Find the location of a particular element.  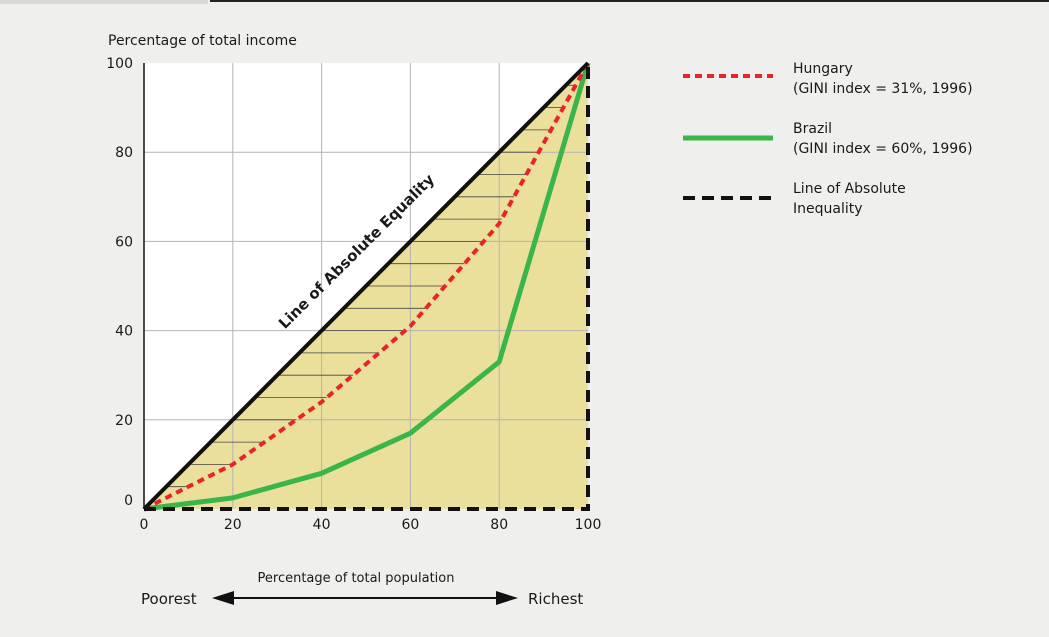

x-tick-label-40: 40 is located at coordinates (322, 525).